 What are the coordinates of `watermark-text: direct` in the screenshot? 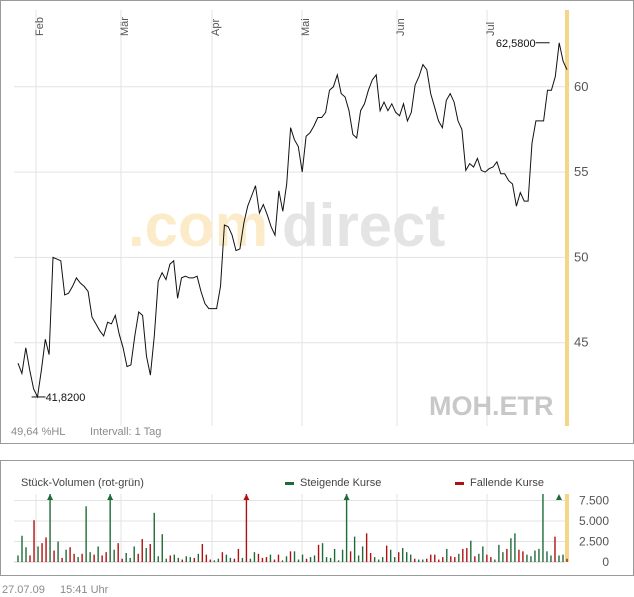 It's located at (363, 225).